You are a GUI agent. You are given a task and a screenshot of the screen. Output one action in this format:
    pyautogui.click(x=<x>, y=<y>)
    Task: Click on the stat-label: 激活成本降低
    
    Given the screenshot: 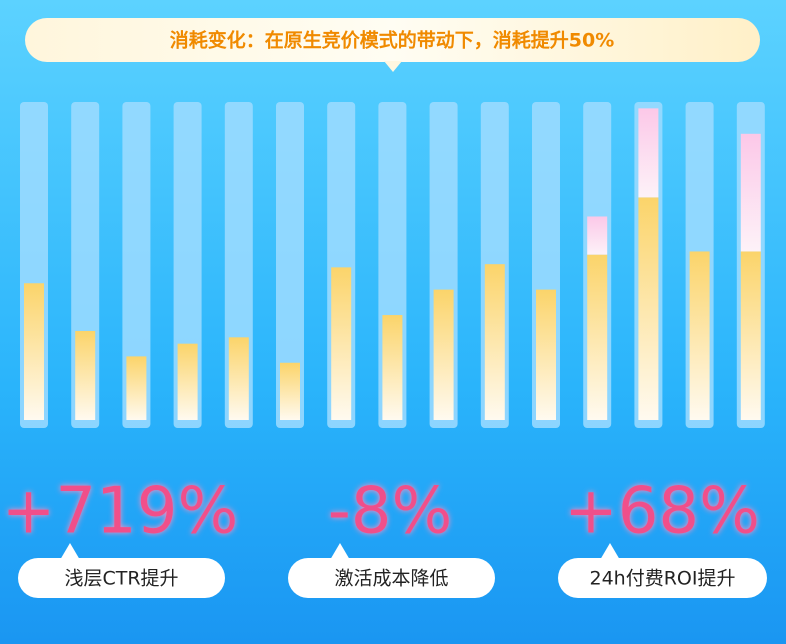 What is the action you would take?
    pyautogui.click(x=391, y=579)
    